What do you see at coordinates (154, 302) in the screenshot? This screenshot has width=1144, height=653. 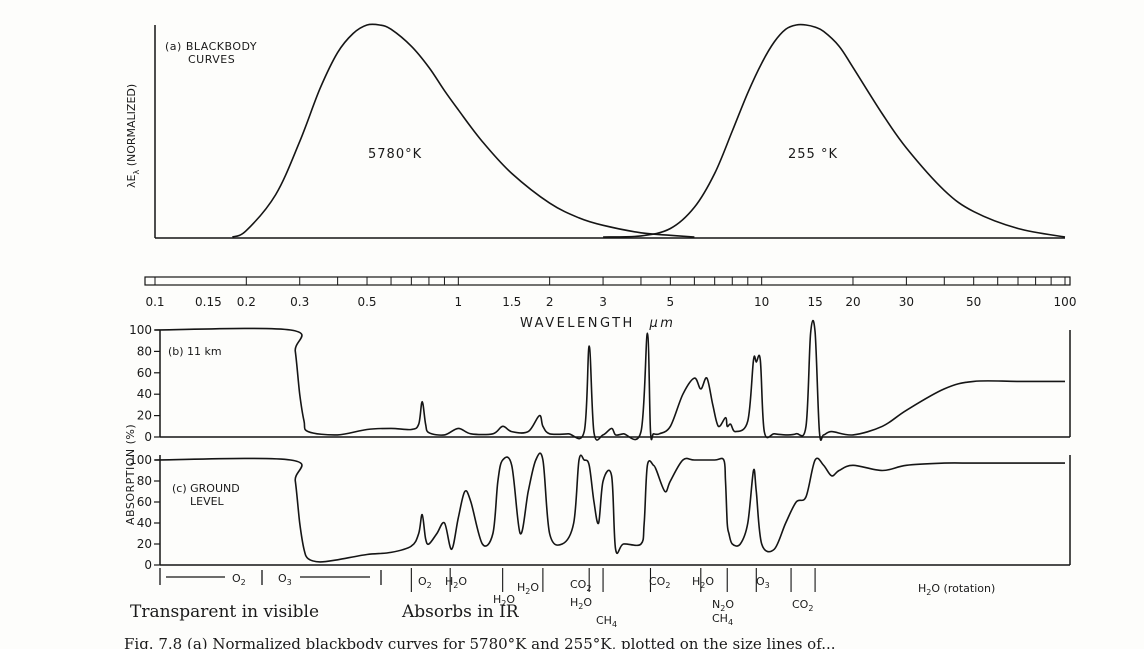 I see `scale-tick-label: 0.1` at bounding box center [154, 302].